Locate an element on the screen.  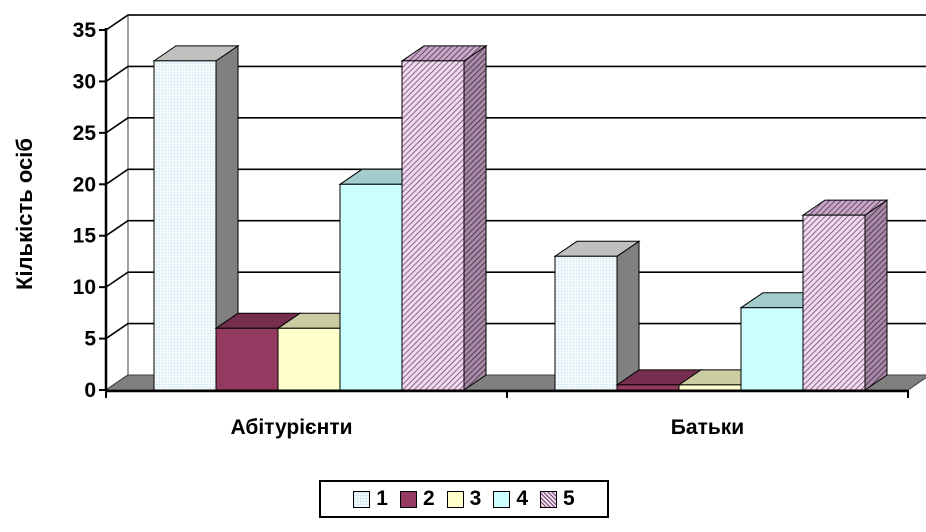
bar-Батьки-series-1 is located at coordinates (597, 315).